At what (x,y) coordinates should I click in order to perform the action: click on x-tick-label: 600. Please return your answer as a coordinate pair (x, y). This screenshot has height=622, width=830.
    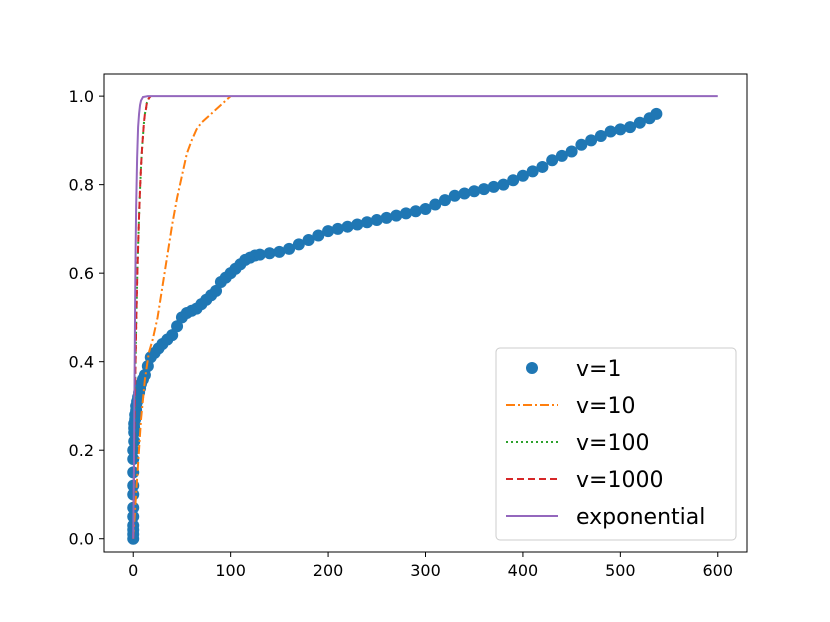
    Looking at the image, I should click on (717, 570).